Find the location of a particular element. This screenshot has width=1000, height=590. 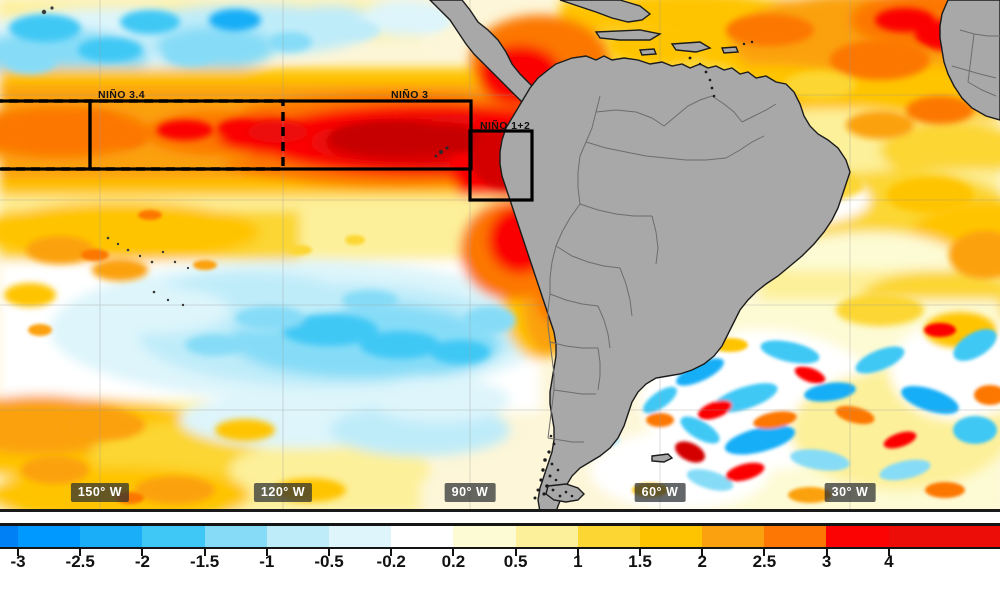

land-jamaica is located at coordinates (648, 52).